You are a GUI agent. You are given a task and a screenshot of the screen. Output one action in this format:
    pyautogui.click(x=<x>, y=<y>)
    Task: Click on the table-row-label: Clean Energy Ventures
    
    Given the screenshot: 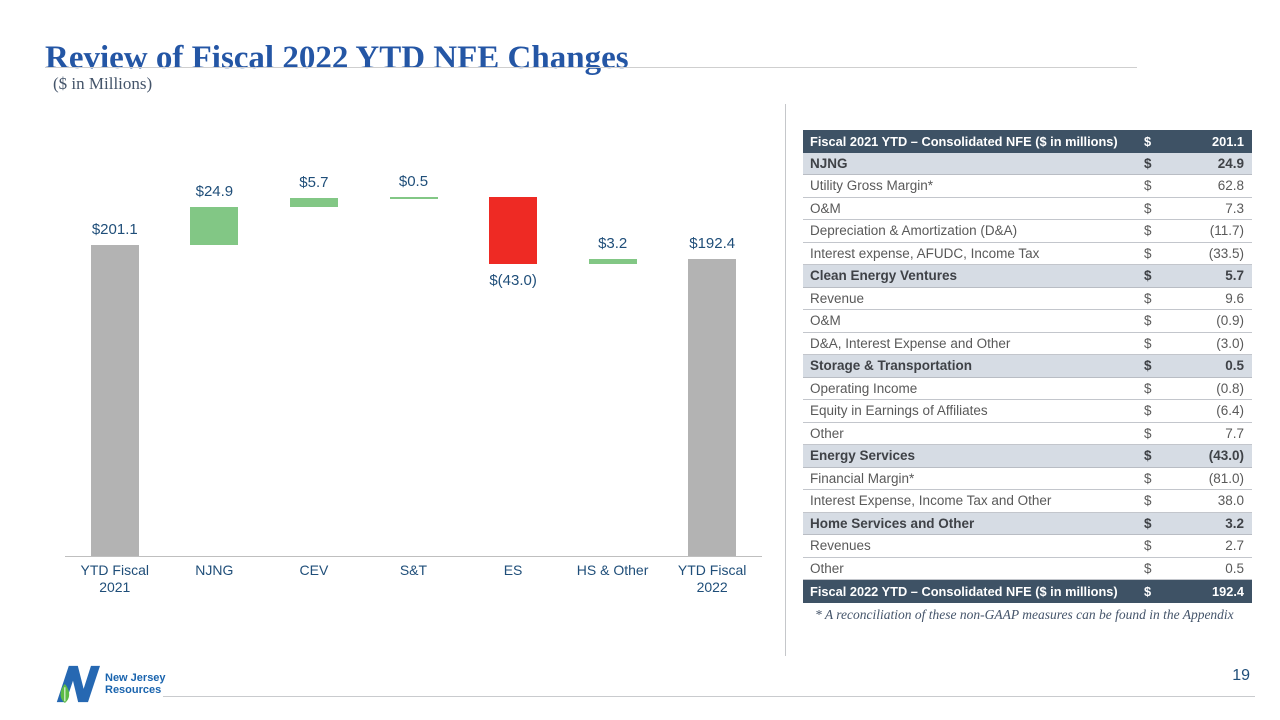 What is the action you would take?
    pyautogui.click(x=884, y=276)
    